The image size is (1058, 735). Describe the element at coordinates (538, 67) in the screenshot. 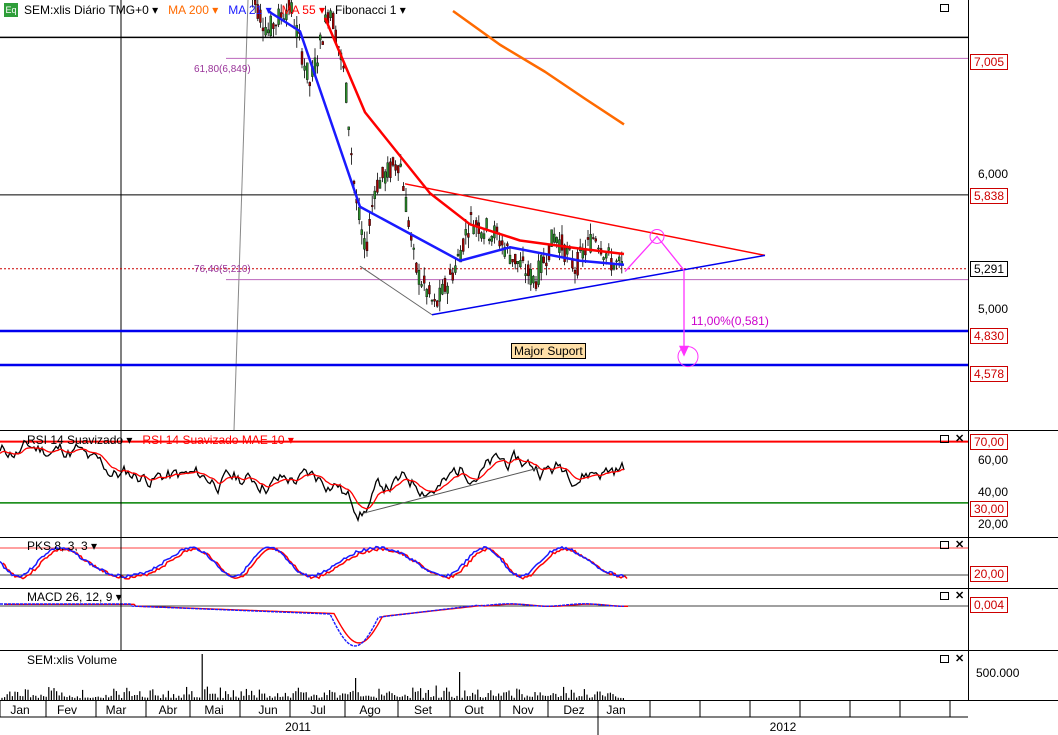

I see `ma-line-ma200` at that location.